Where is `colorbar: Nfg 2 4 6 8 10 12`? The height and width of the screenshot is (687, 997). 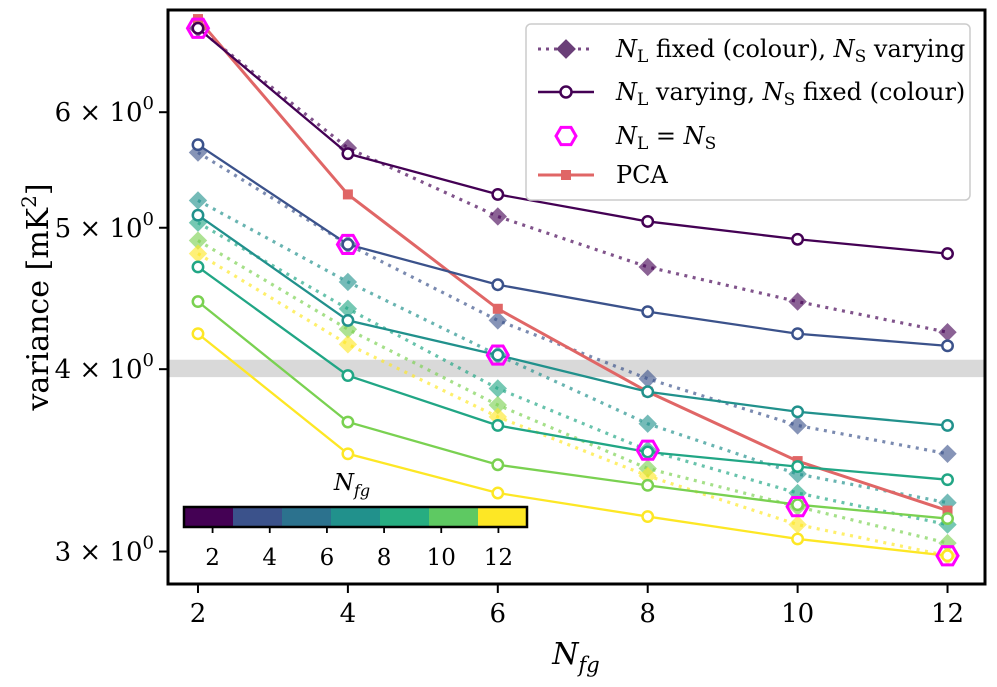
colorbar: Nfg 2 4 6 8 10 12 is located at coordinates (355, 520).